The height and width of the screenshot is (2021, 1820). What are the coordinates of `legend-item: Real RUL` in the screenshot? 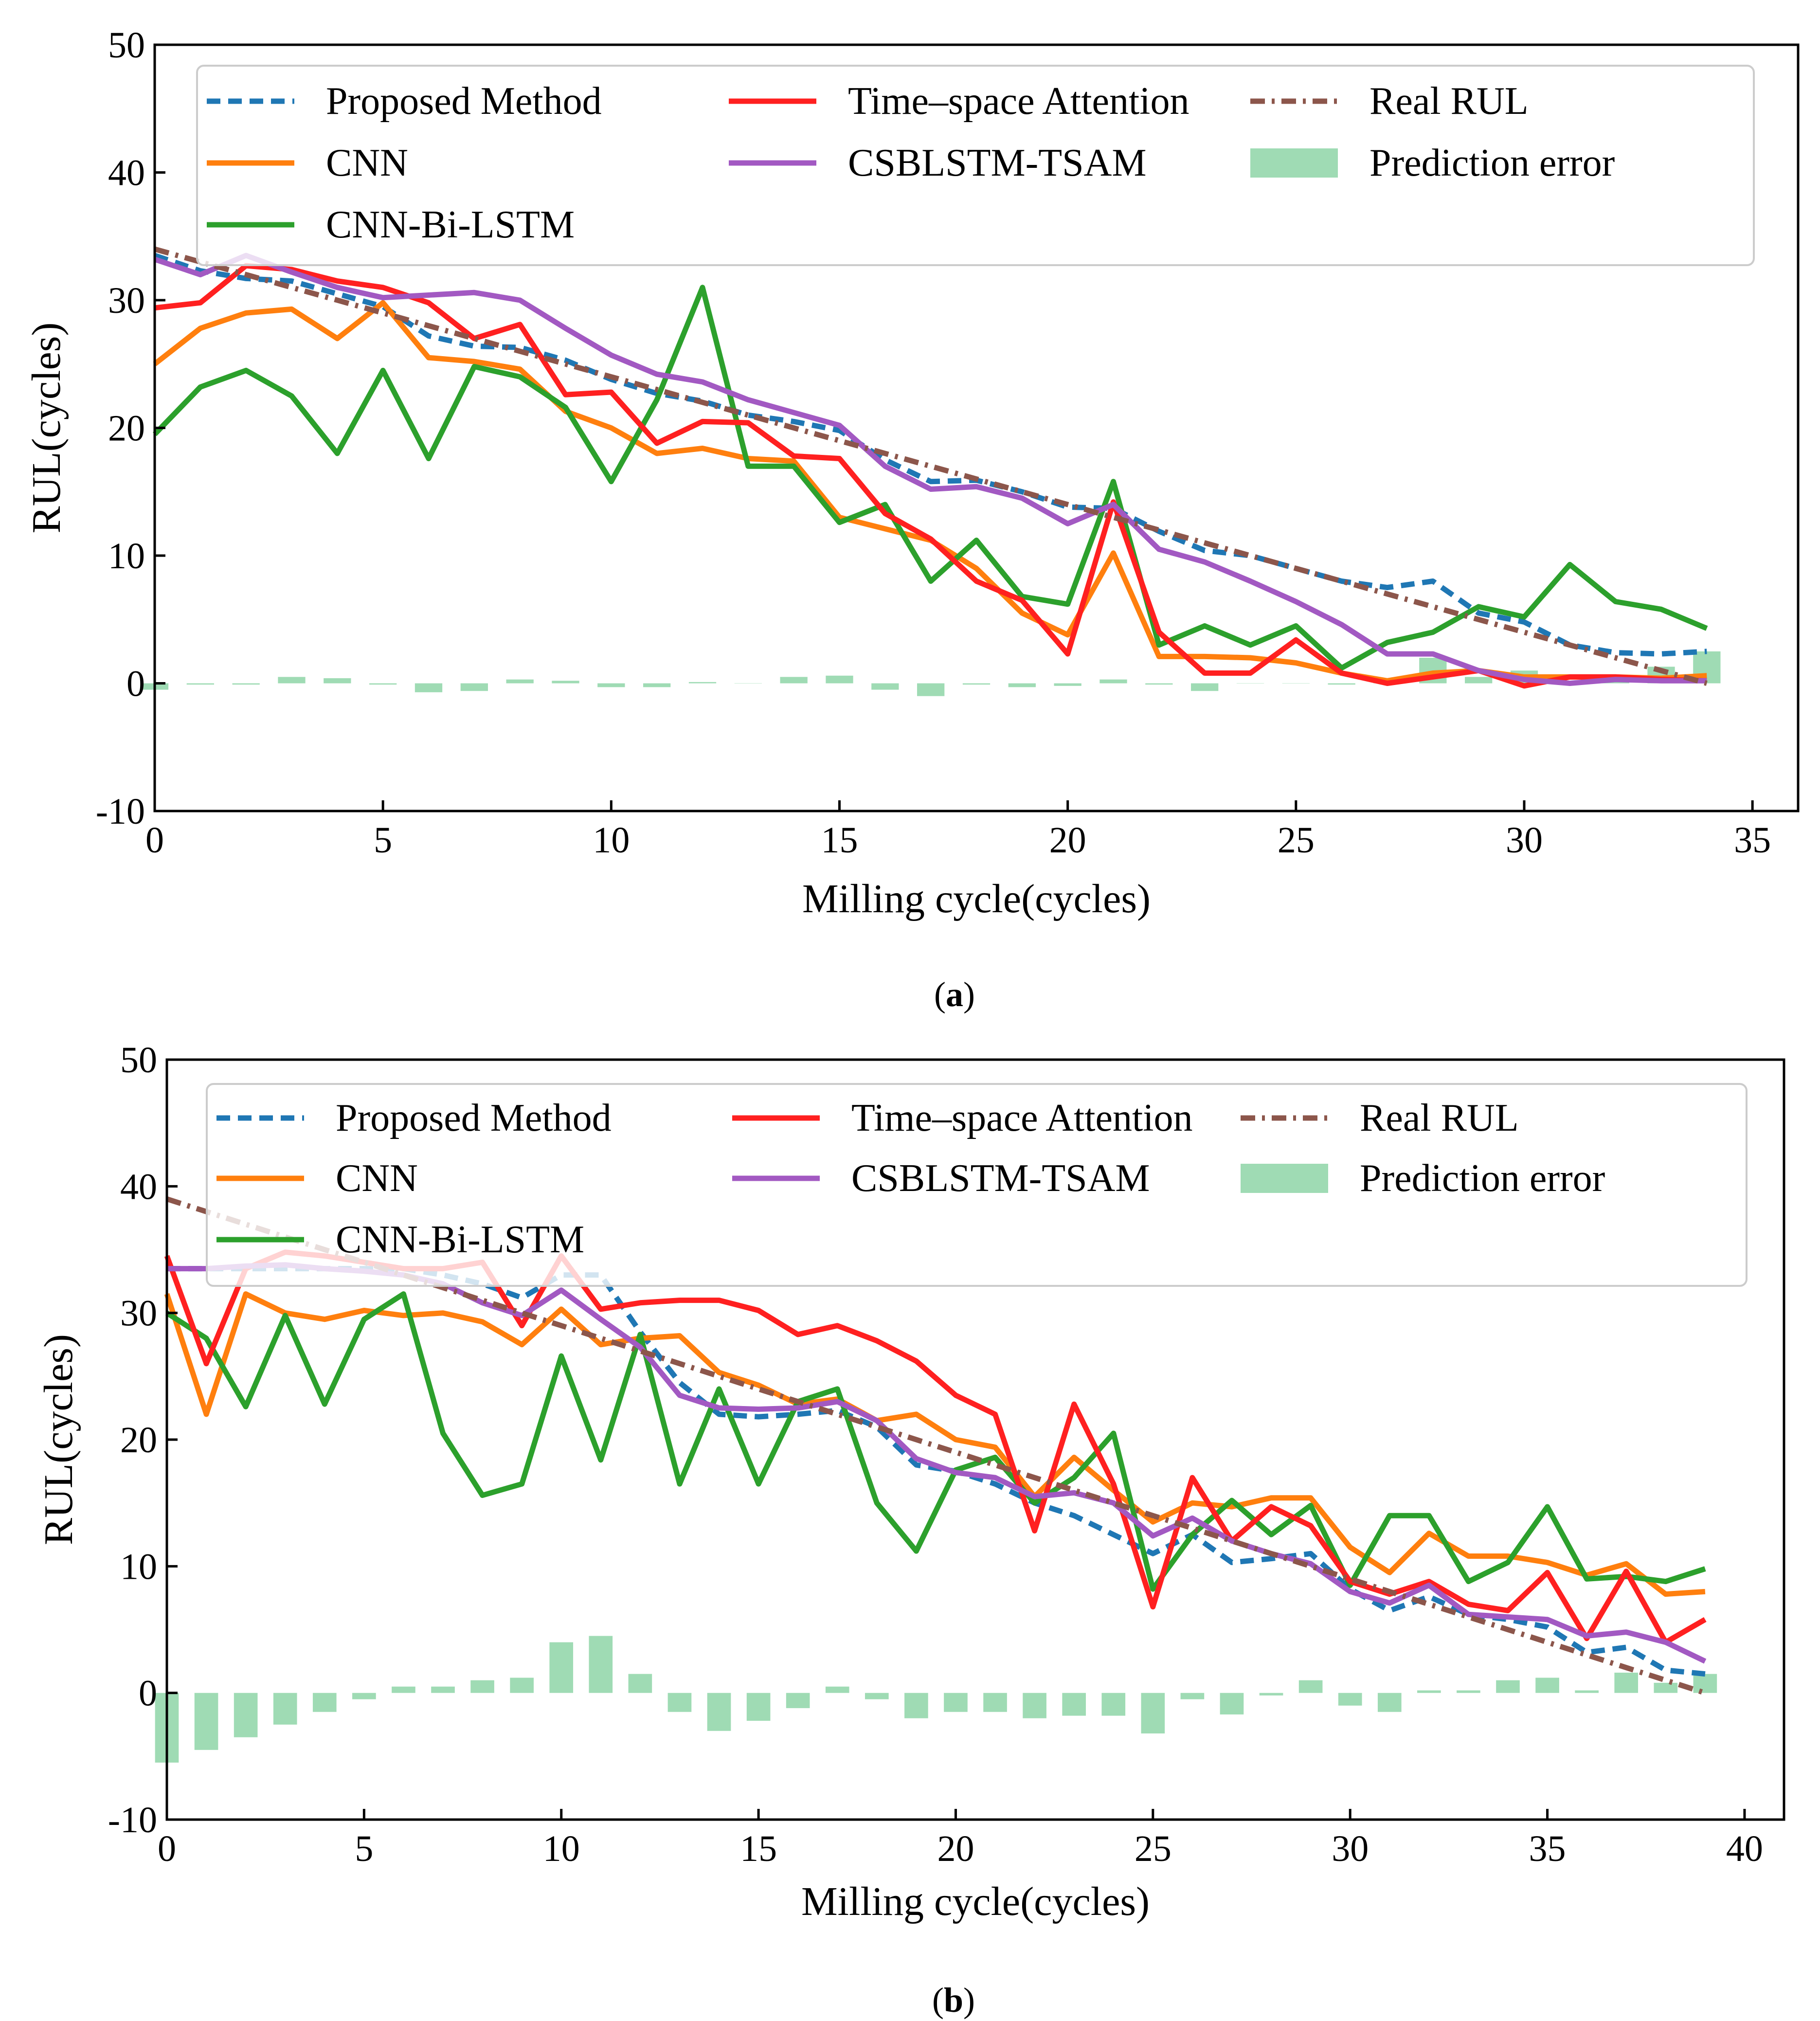 It's located at (1380, 1118).